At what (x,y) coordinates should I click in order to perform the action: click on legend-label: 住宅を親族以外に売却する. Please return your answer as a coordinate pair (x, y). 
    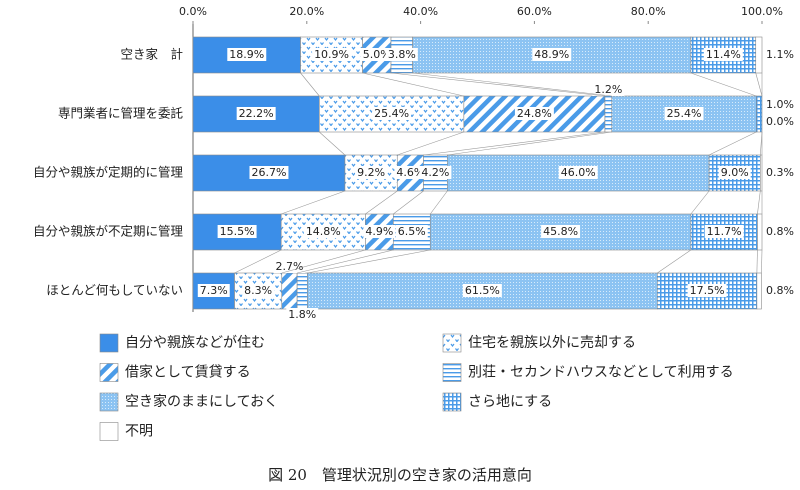
    Looking at the image, I should click on (552, 343).